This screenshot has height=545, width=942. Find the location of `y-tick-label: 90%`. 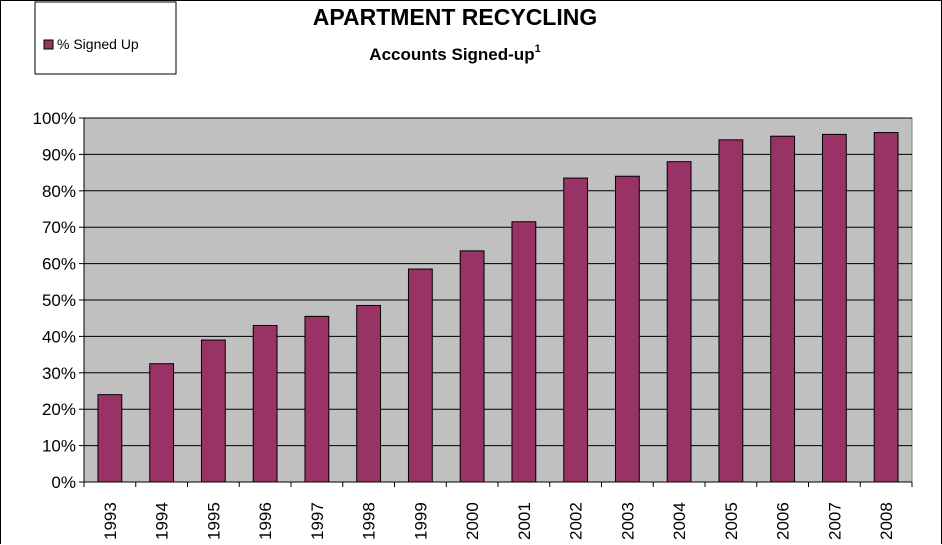

y-tick-label: 90% is located at coordinates (59, 154).